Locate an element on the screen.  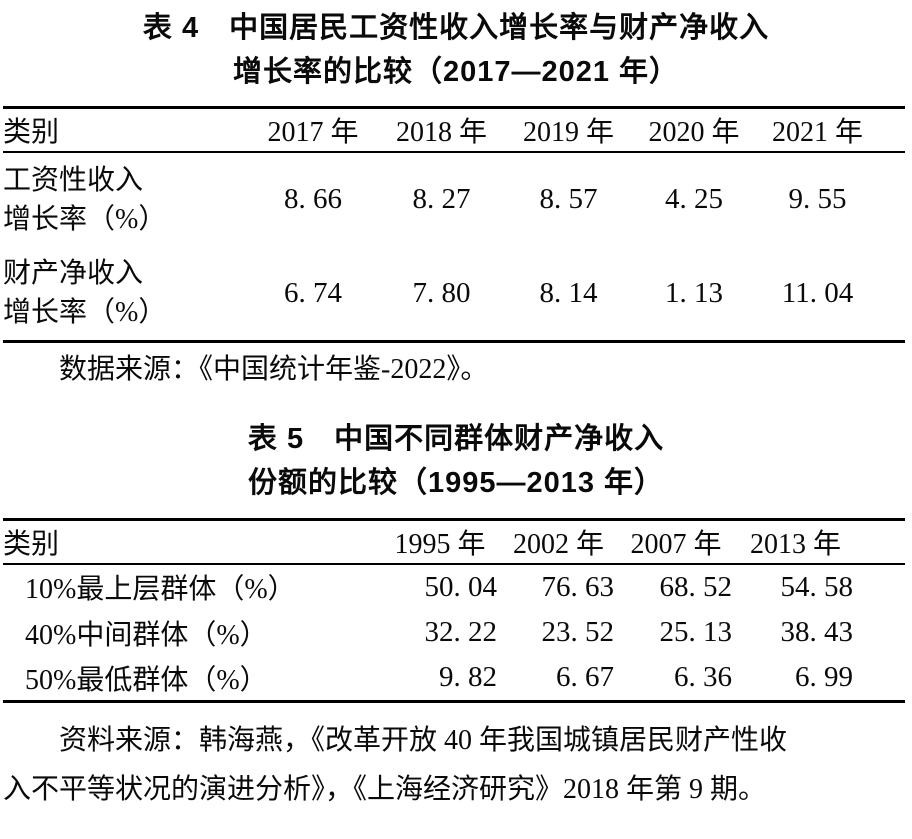
table4-title-line1: 表 4 中国居民工资性收入增长率与财产净收入 is located at coordinates (456, 28).